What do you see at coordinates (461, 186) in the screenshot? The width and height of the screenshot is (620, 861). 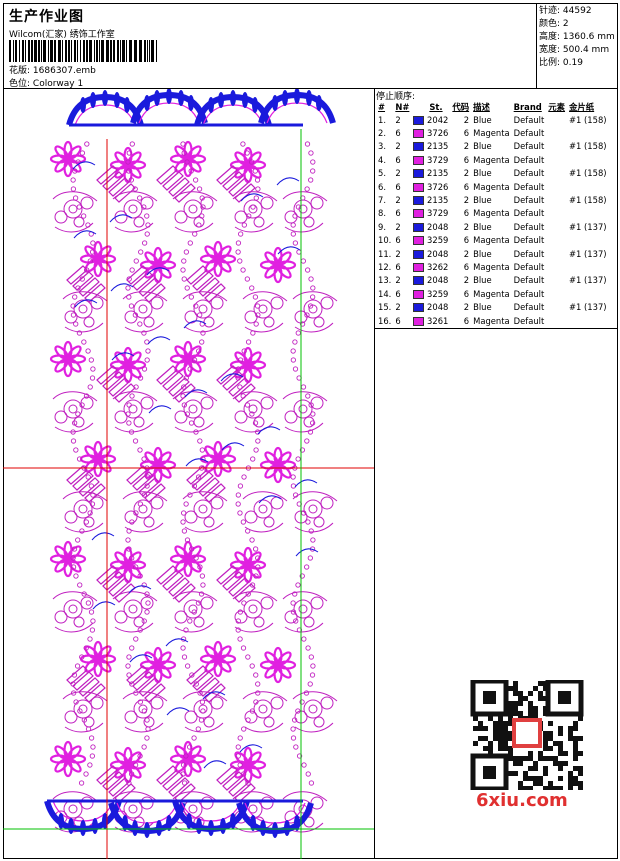 I see `table-row: 6. 6 3726 6 Magenta Default` at bounding box center [461, 186].